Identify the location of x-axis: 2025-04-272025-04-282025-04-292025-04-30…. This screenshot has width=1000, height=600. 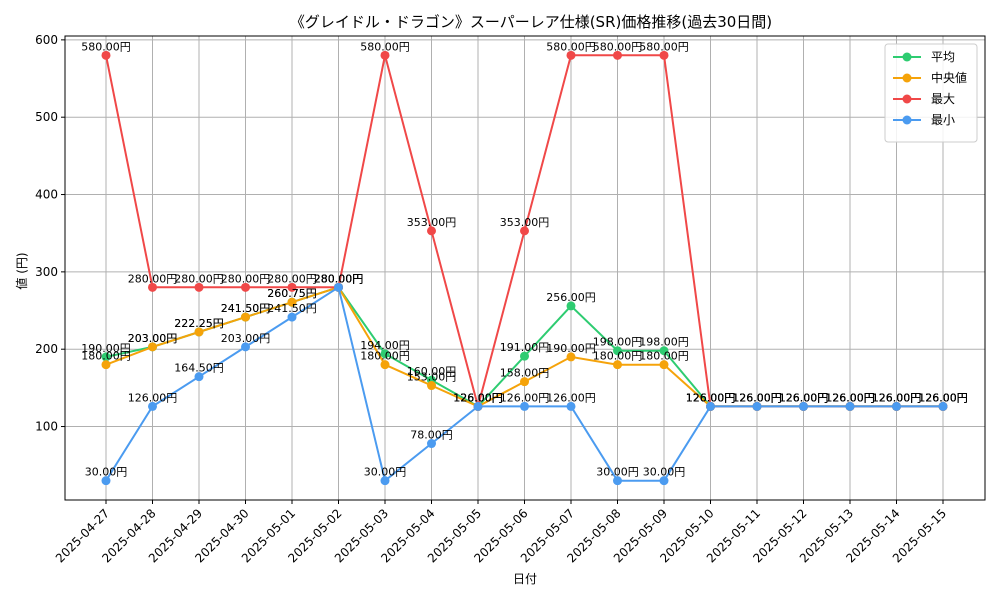
(501, 532).